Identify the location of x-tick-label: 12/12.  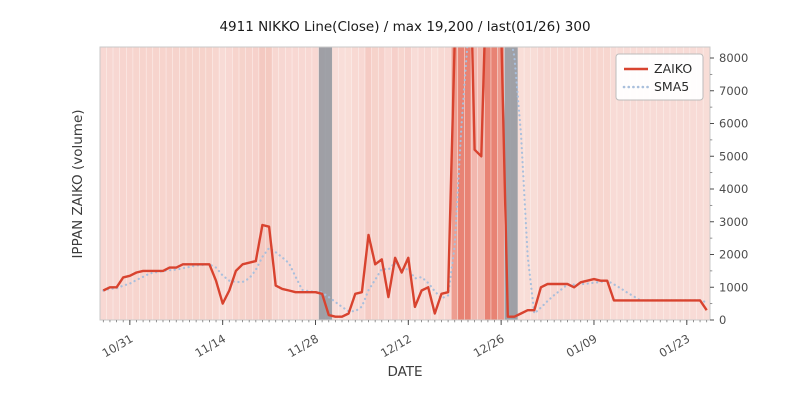
(396, 345).